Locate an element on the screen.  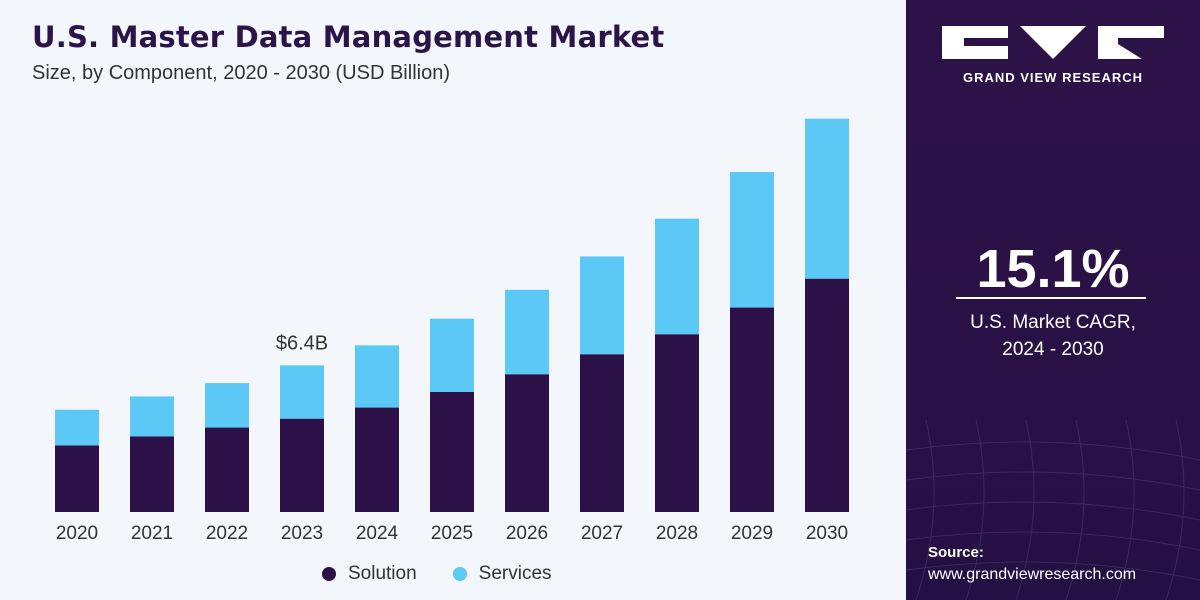
bar-services-2022 is located at coordinates (227, 405).